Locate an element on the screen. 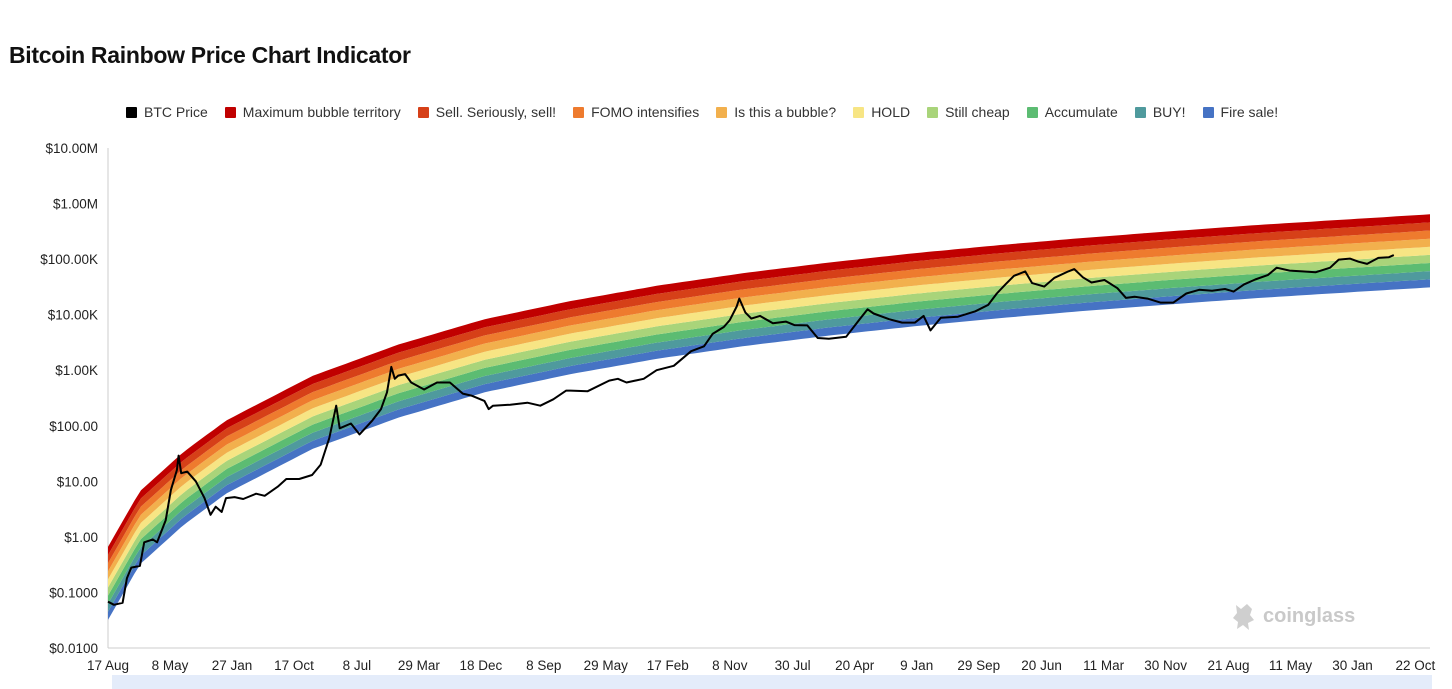 This screenshot has width=1452, height=689. x-tick-label: 30 Jul is located at coordinates (793, 665).